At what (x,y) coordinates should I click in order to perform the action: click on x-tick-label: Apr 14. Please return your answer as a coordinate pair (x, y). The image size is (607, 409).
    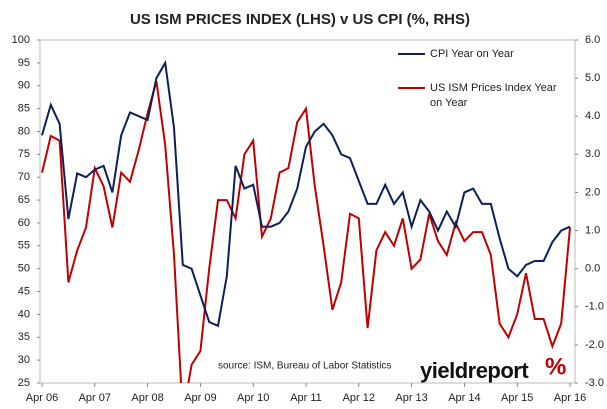
    Looking at the image, I should click on (464, 398).